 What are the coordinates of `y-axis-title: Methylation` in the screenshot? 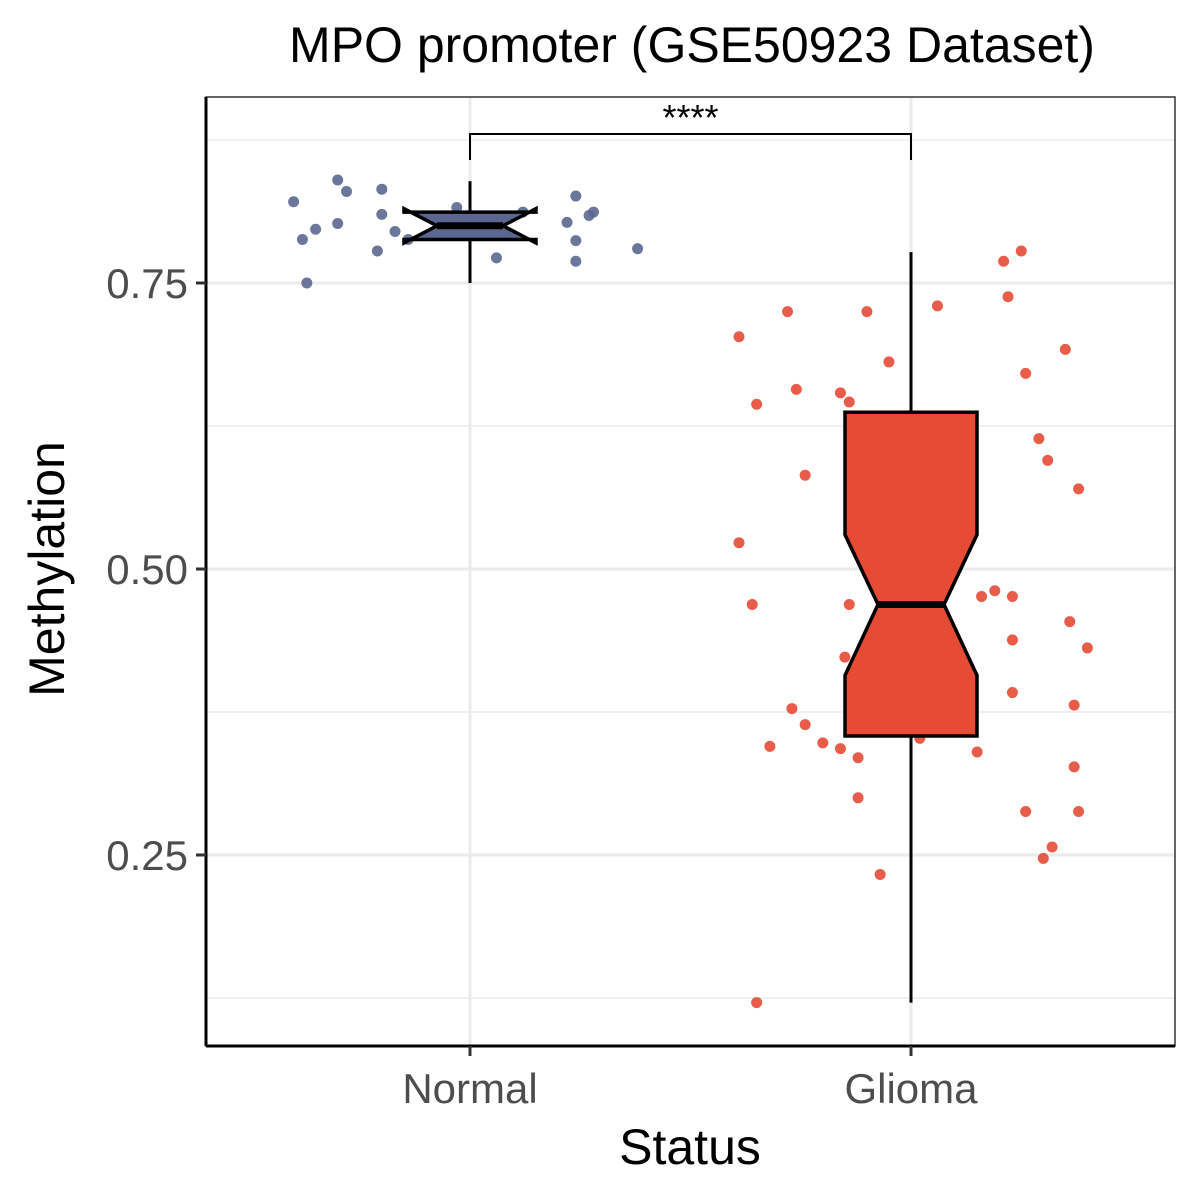 It's located at (47, 569).